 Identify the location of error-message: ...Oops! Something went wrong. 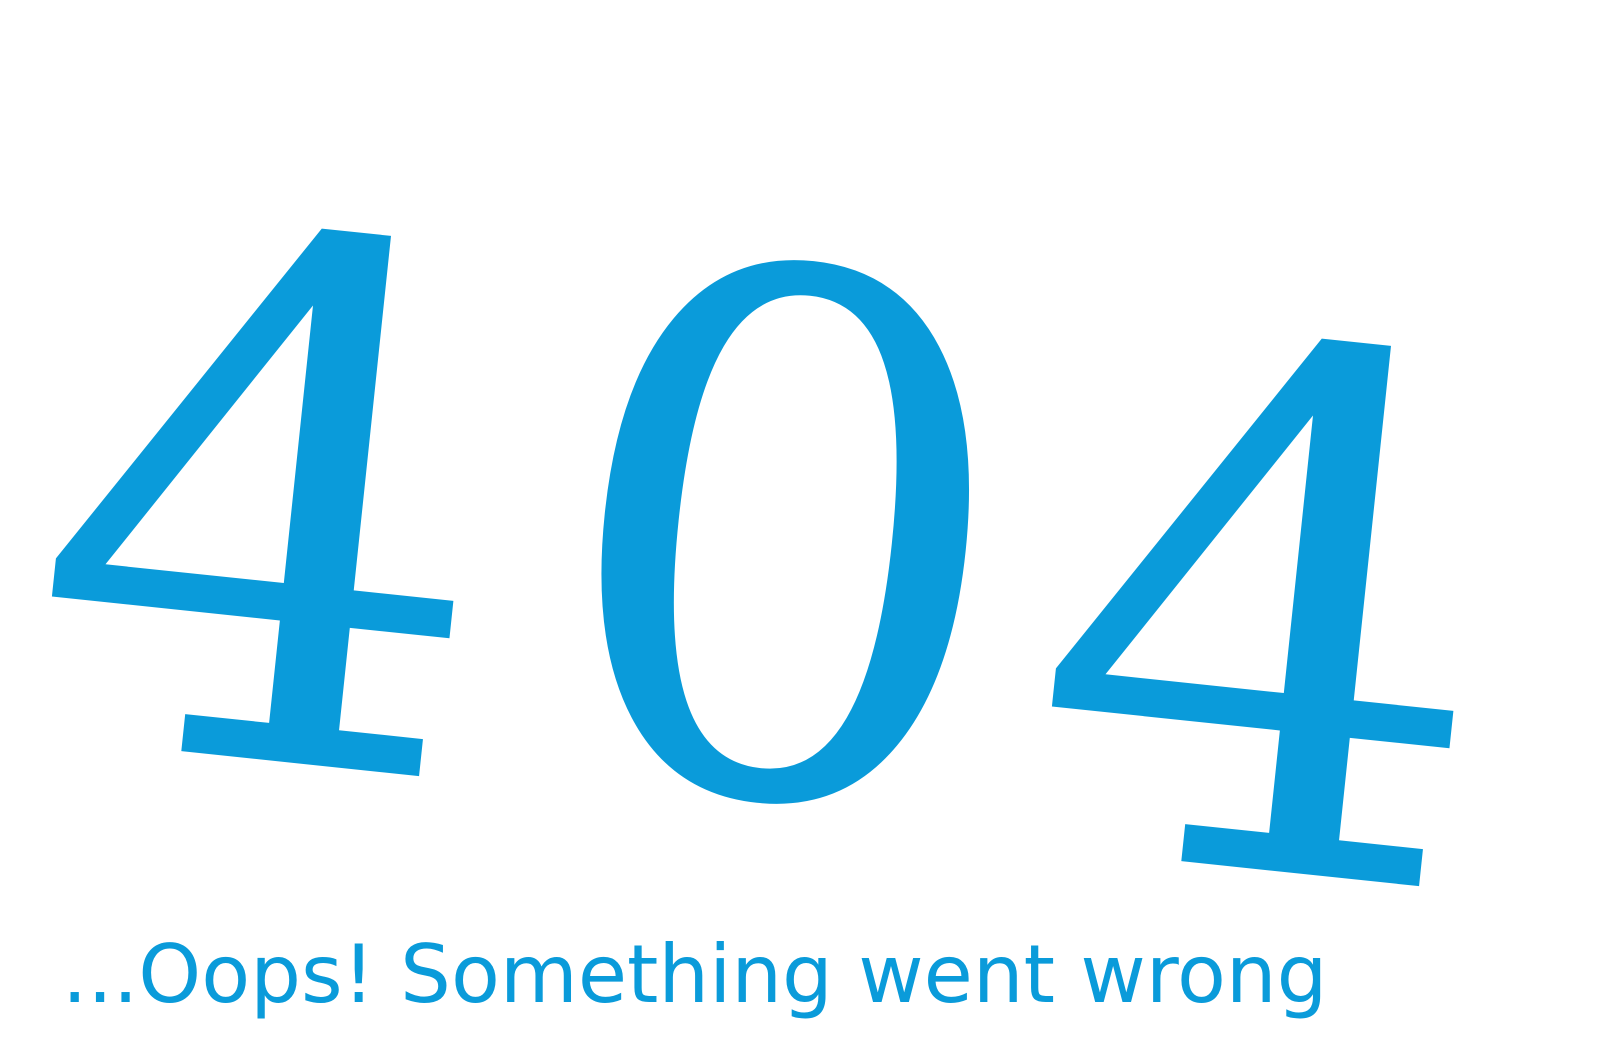
(695, 974).